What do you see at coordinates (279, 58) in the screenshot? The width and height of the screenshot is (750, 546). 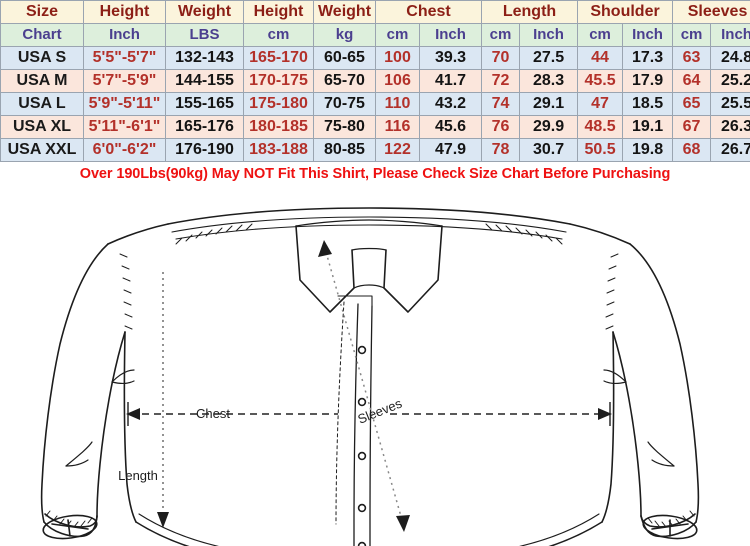 I see `cell-height-cm: 165-170` at bounding box center [279, 58].